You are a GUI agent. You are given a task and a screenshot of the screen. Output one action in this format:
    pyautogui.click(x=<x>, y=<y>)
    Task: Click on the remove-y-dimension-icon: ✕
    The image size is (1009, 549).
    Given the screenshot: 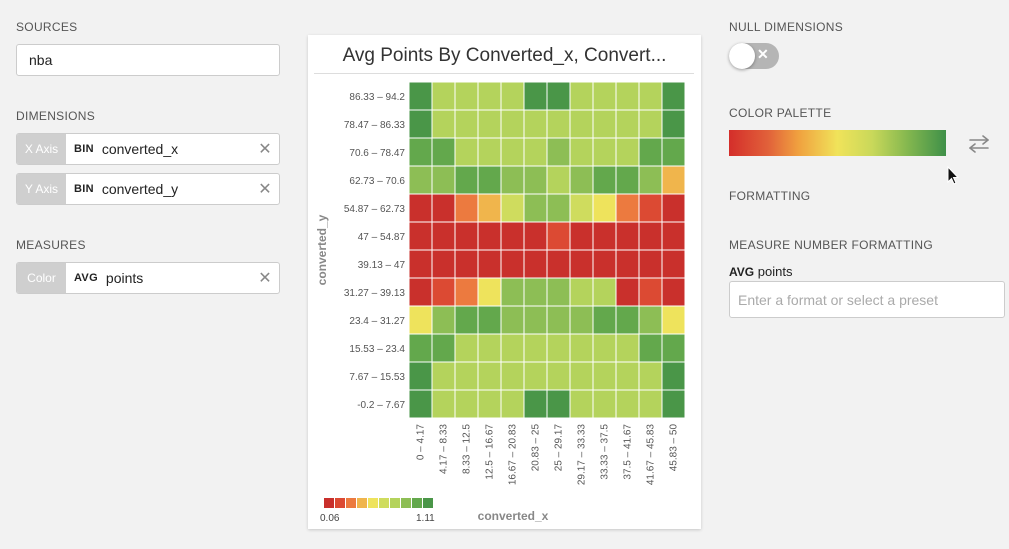 What is the action you would take?
    pyautogui.click(x=265, y=189)
    